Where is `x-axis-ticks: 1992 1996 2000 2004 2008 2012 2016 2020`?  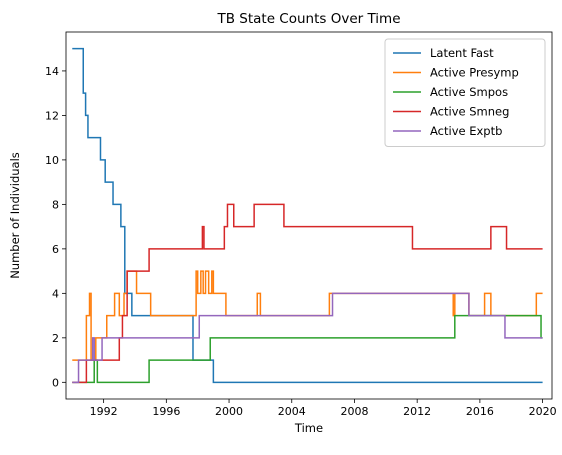
x-axis-ticks: 1992 1996 2000 2004 2008 2012 2016 2020 is located at coordinates (323, 408).